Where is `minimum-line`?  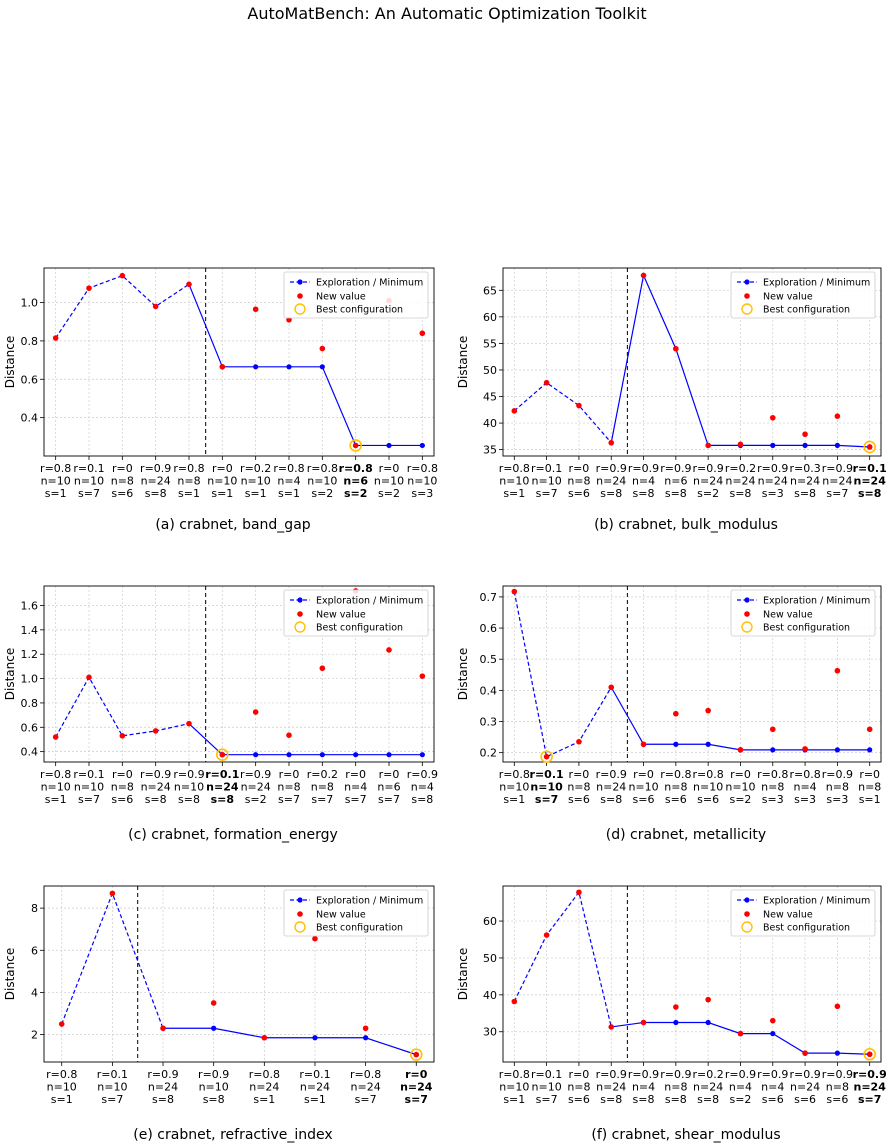
minimum-line is located at coordinates (290, 1041).